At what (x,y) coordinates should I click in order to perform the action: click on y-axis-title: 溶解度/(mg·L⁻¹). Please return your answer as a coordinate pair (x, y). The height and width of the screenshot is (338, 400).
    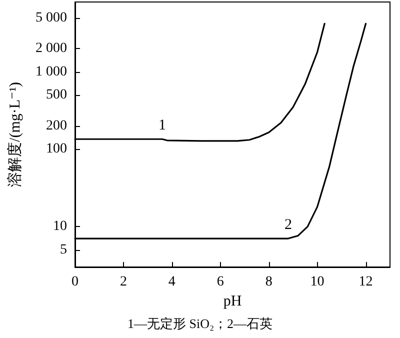
    Looking at the image, I should click on (15, 134).